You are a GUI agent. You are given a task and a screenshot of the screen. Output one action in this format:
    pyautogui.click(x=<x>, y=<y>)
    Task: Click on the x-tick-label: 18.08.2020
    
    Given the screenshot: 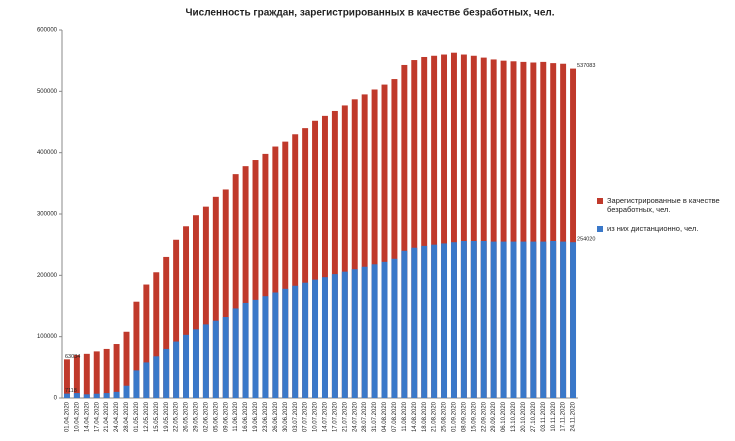 What is the action you would take?
    pyautogui.click(x=425, y=416)
    